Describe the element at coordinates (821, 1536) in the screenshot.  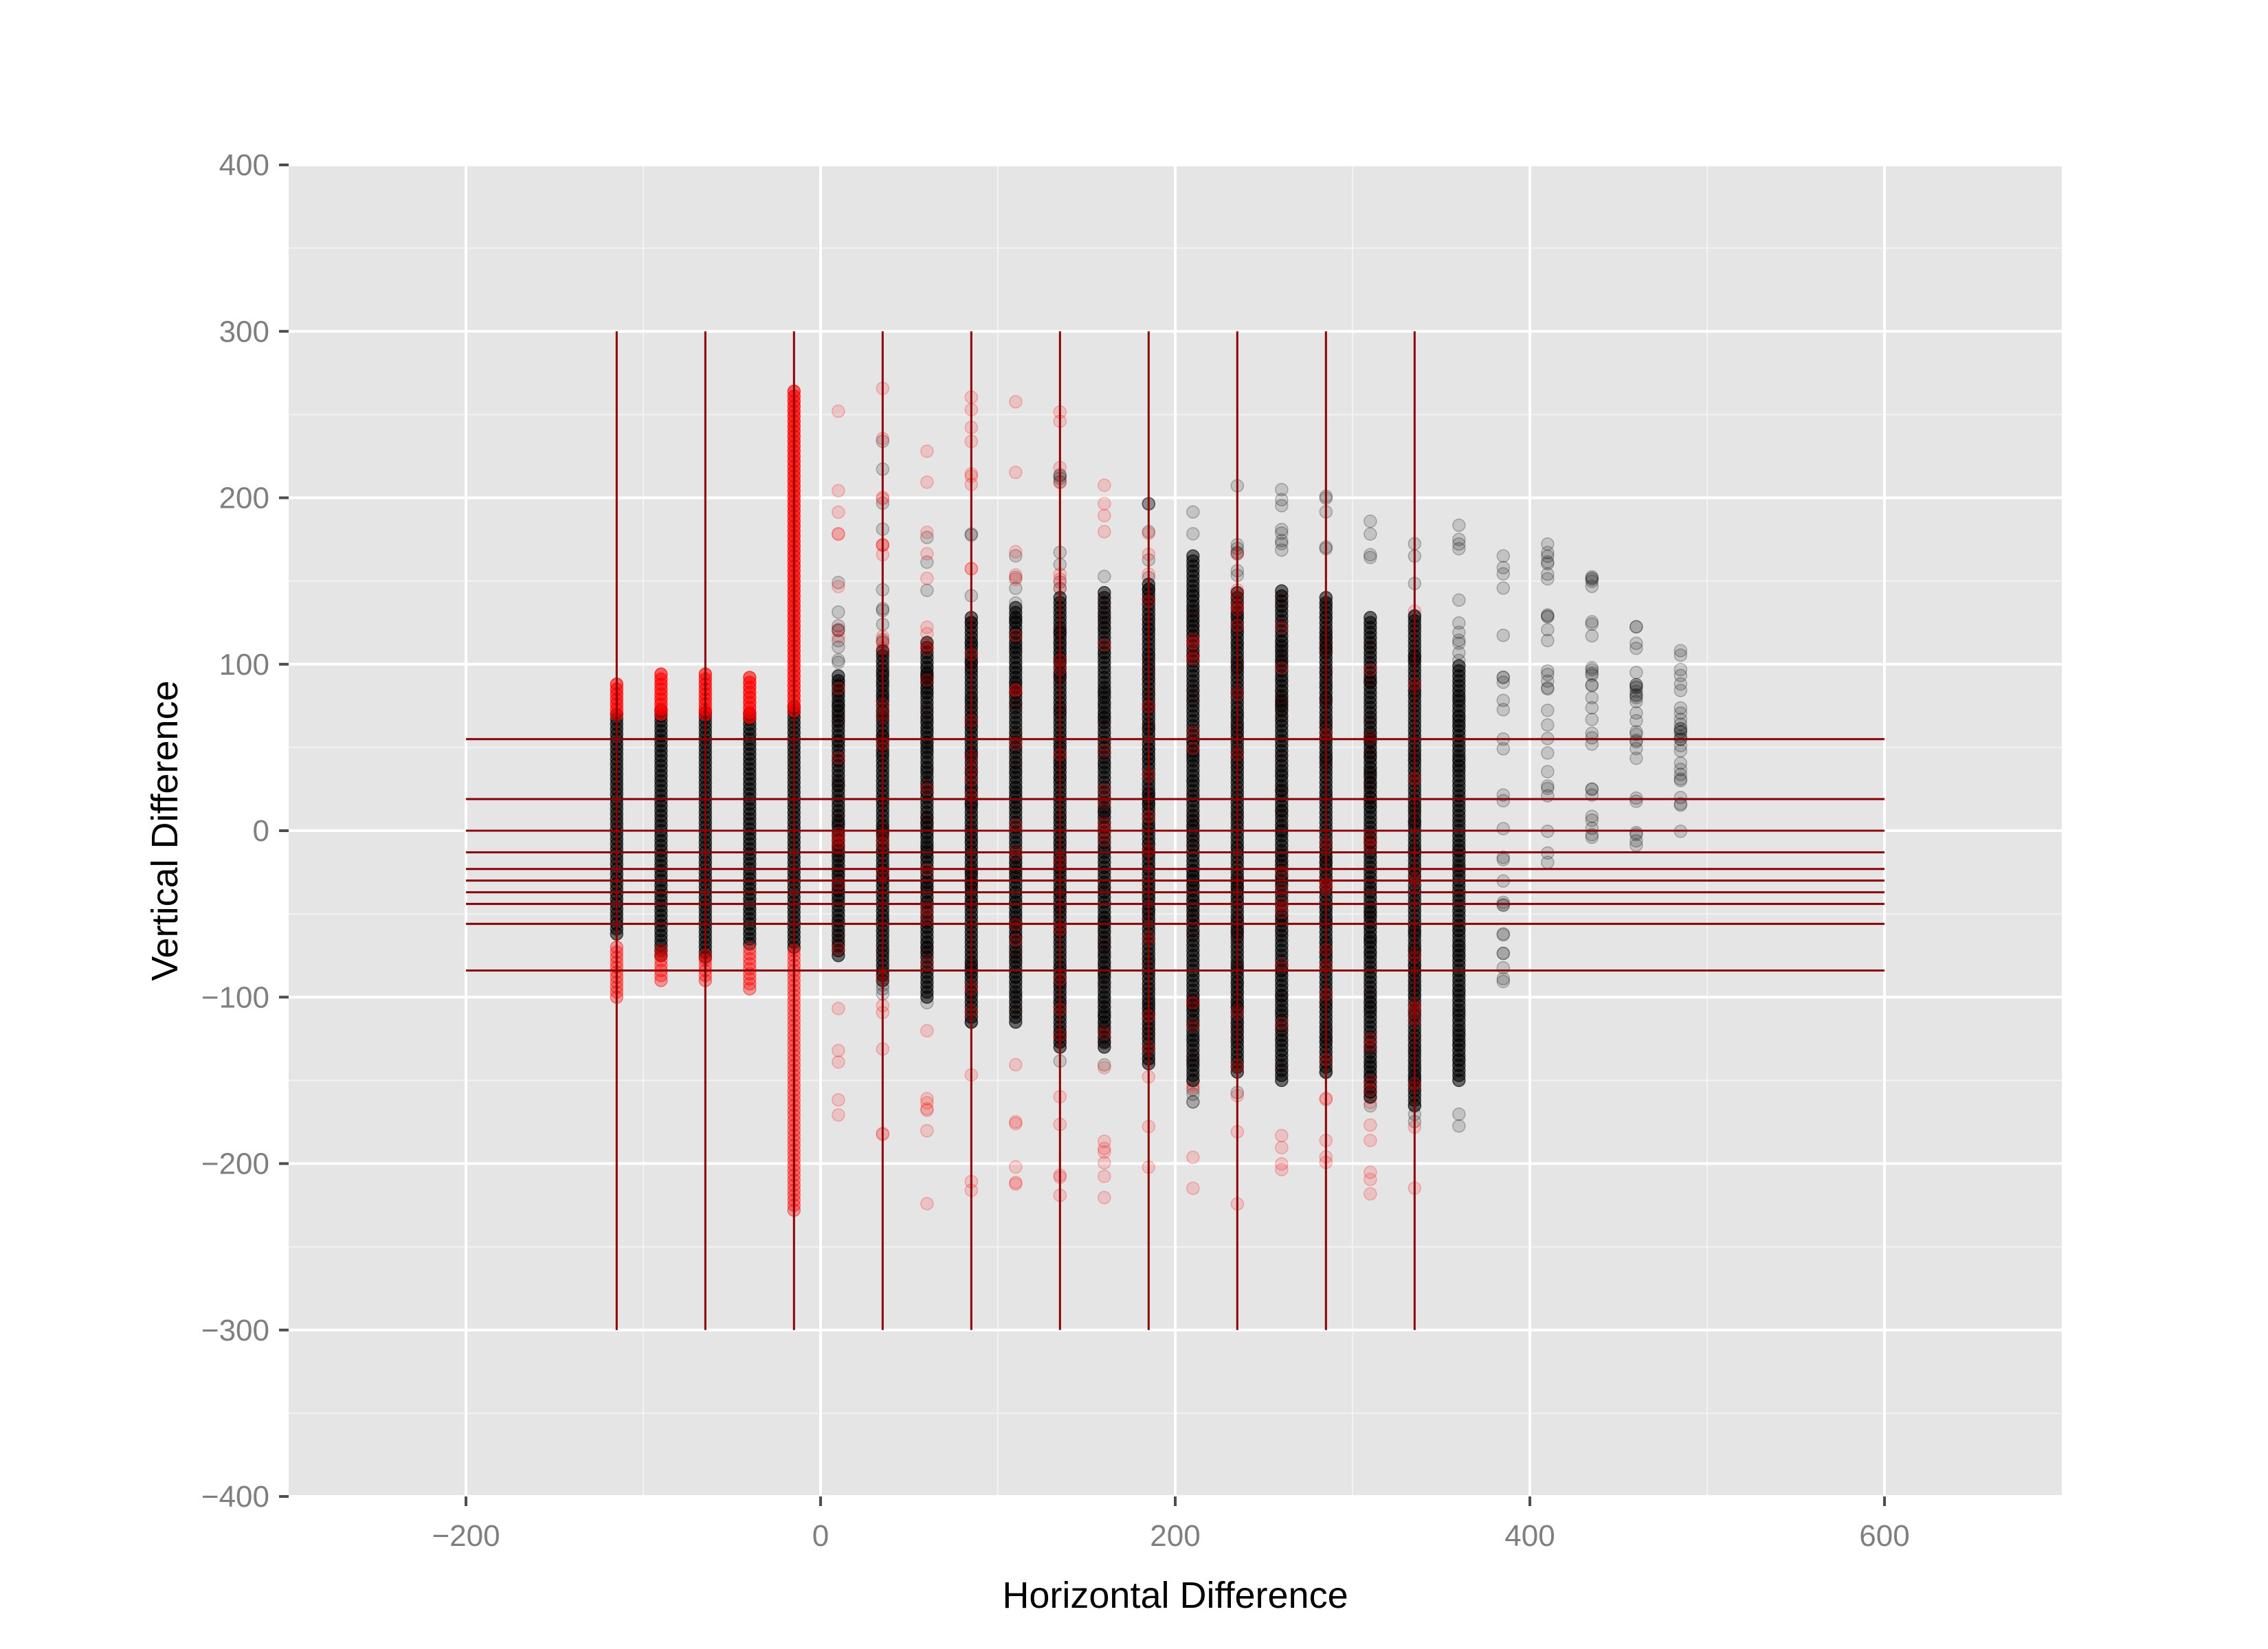
I see `x-tick-label: 0` at that location.